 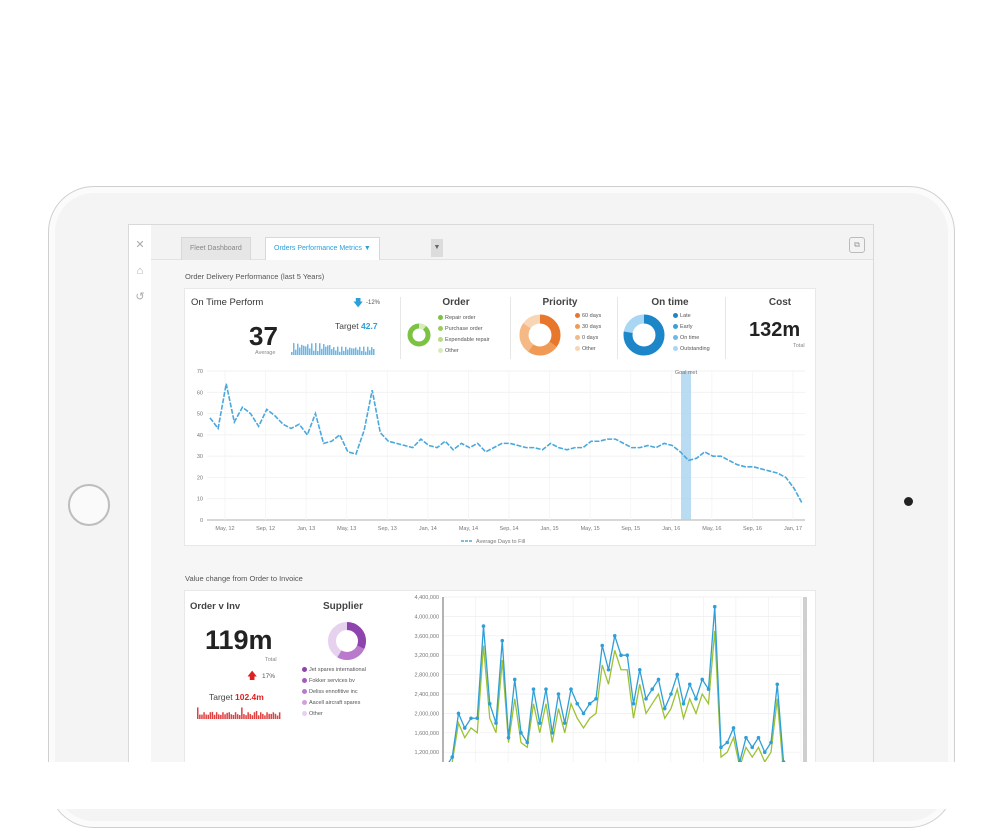 I want to click on close-icon: ✕, so click(x=140, y=245).